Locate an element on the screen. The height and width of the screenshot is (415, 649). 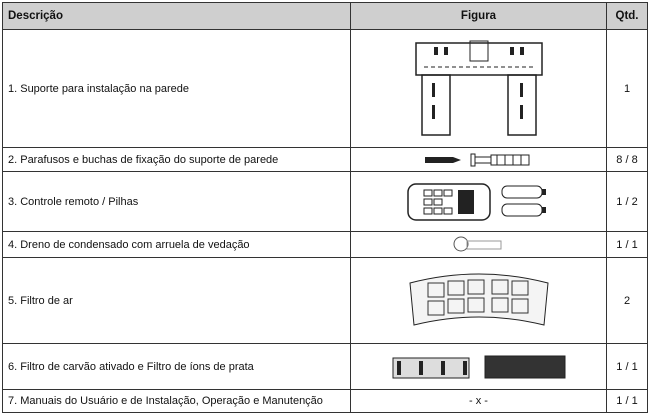
description: 5. Filtro de ar is located at coordinates (176, 300).